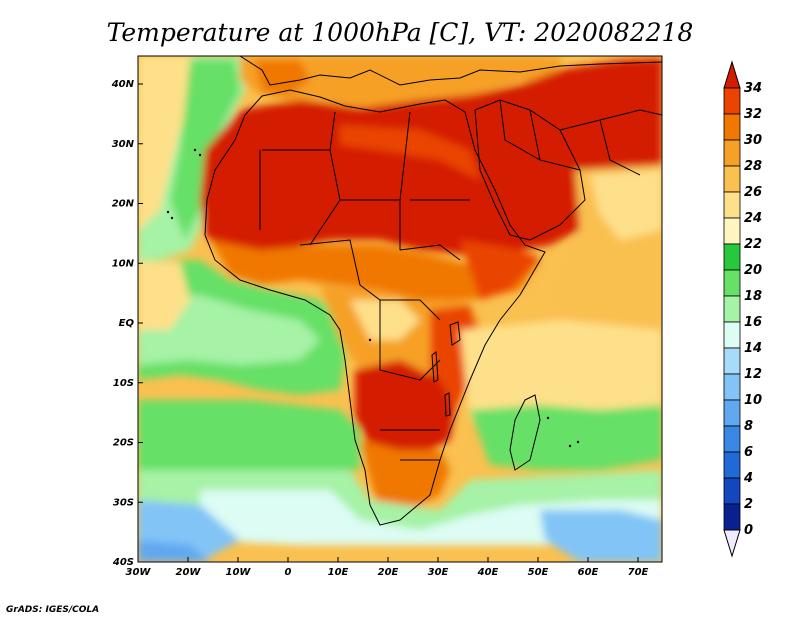 This screenshot has height=618, width=800. What do you see at coordinates (525, 432) in the screenshot?
I see `madagascar-coastline` at bounding box center [525, 432].